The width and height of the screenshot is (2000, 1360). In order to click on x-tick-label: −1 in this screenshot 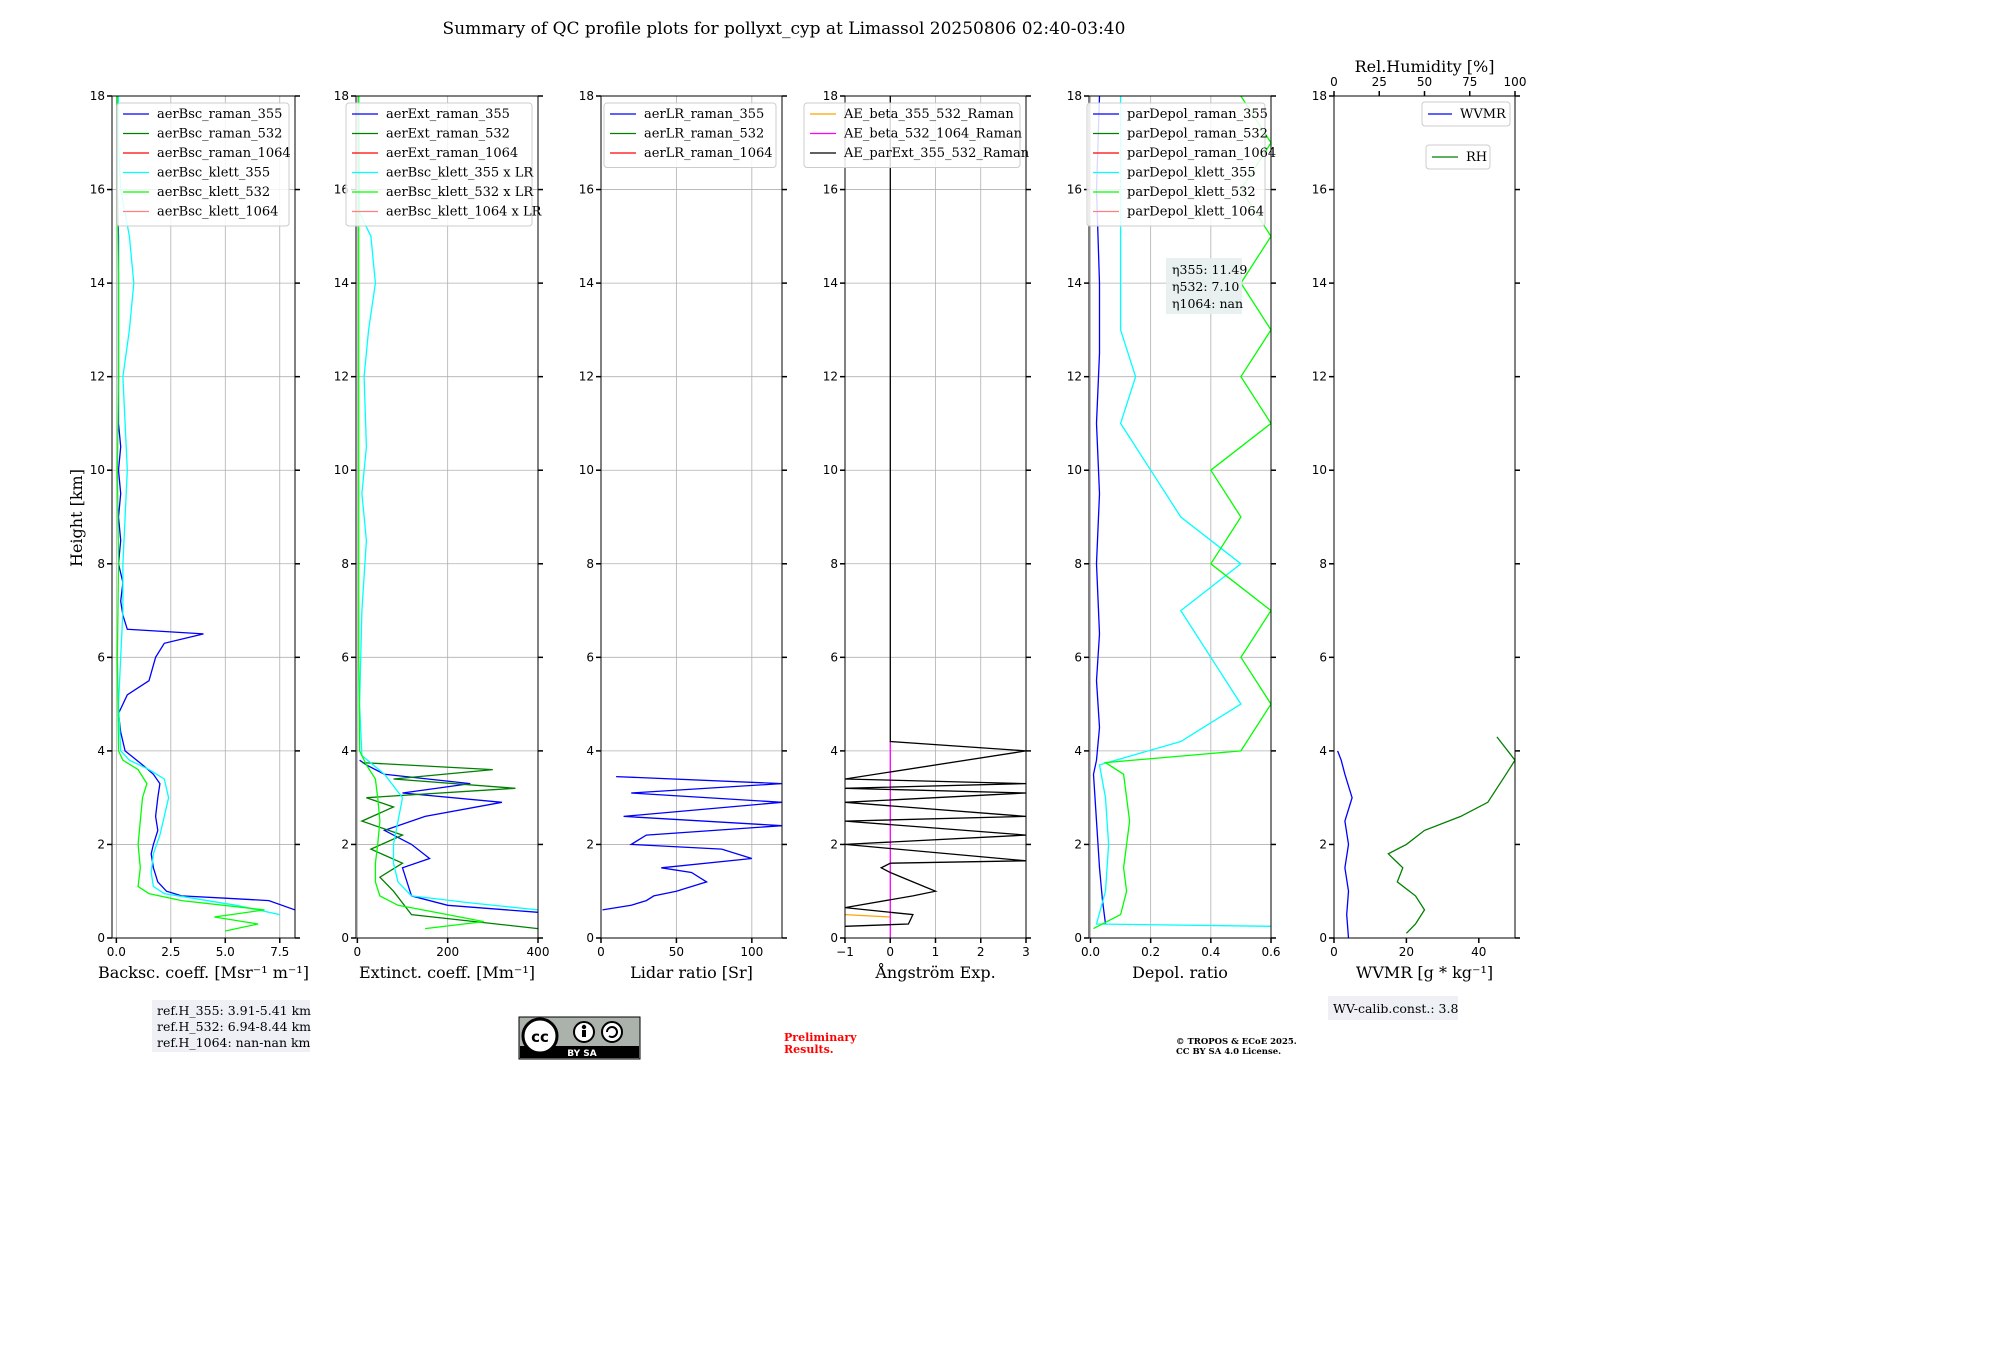, I will do `click(845, 952)`.